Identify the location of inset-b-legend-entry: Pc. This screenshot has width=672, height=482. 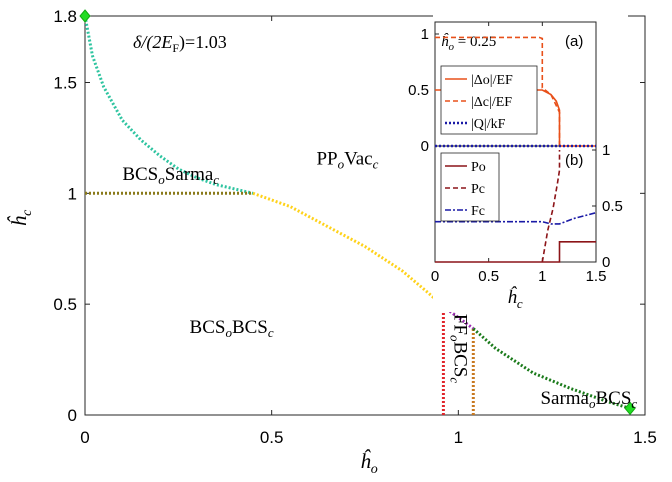
(478, 189).